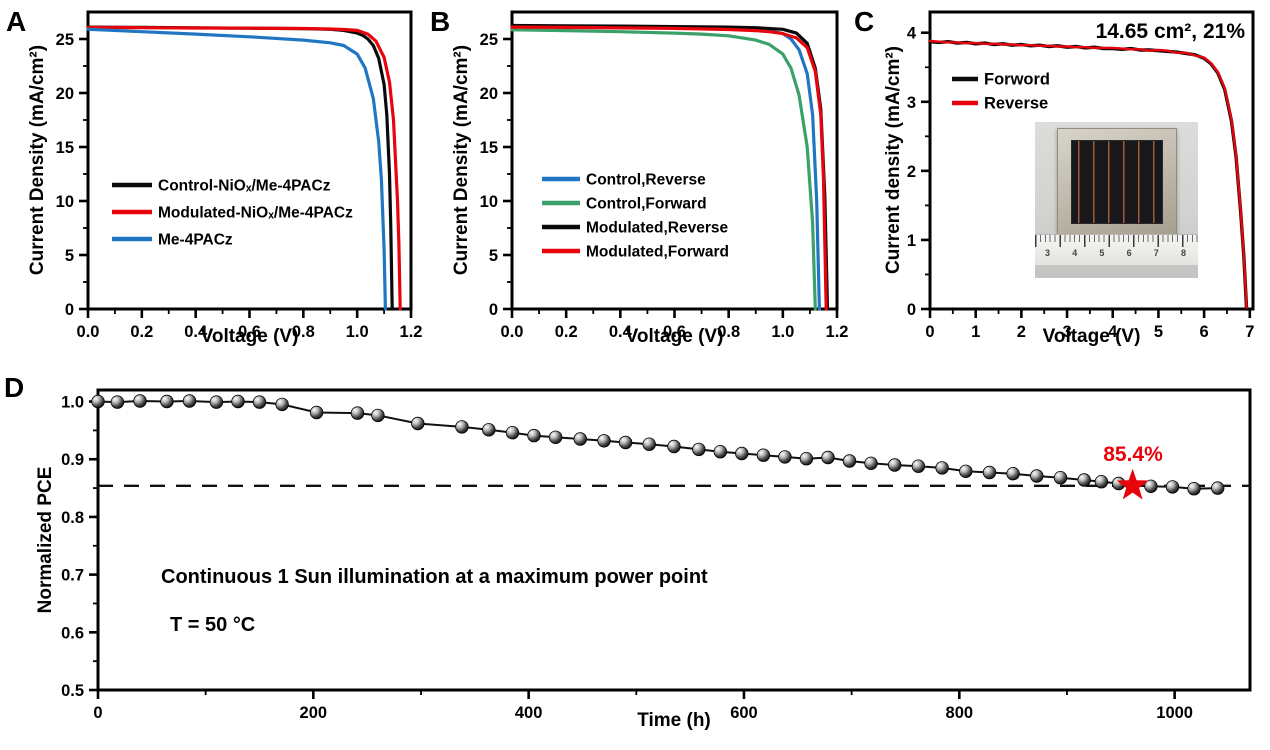  I want to click on ruler-number: 4, so click(1075, 253).